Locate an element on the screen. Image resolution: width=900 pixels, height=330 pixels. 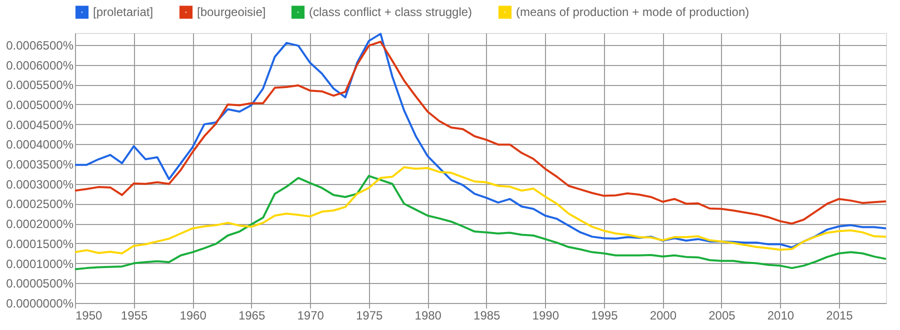
y-tick-label: 0.0004000% is located at coordinates (40, 145).